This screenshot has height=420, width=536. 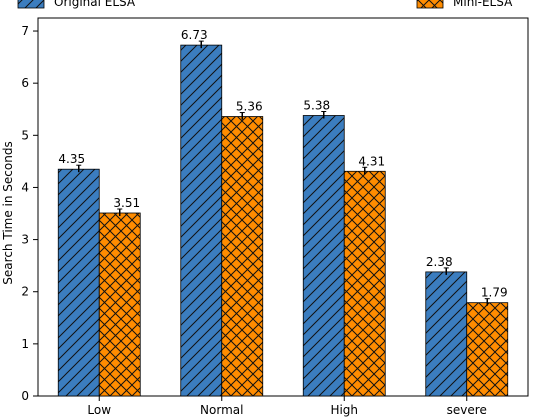 I want to click on data-label: 4.35, so click(x=71, y=159).